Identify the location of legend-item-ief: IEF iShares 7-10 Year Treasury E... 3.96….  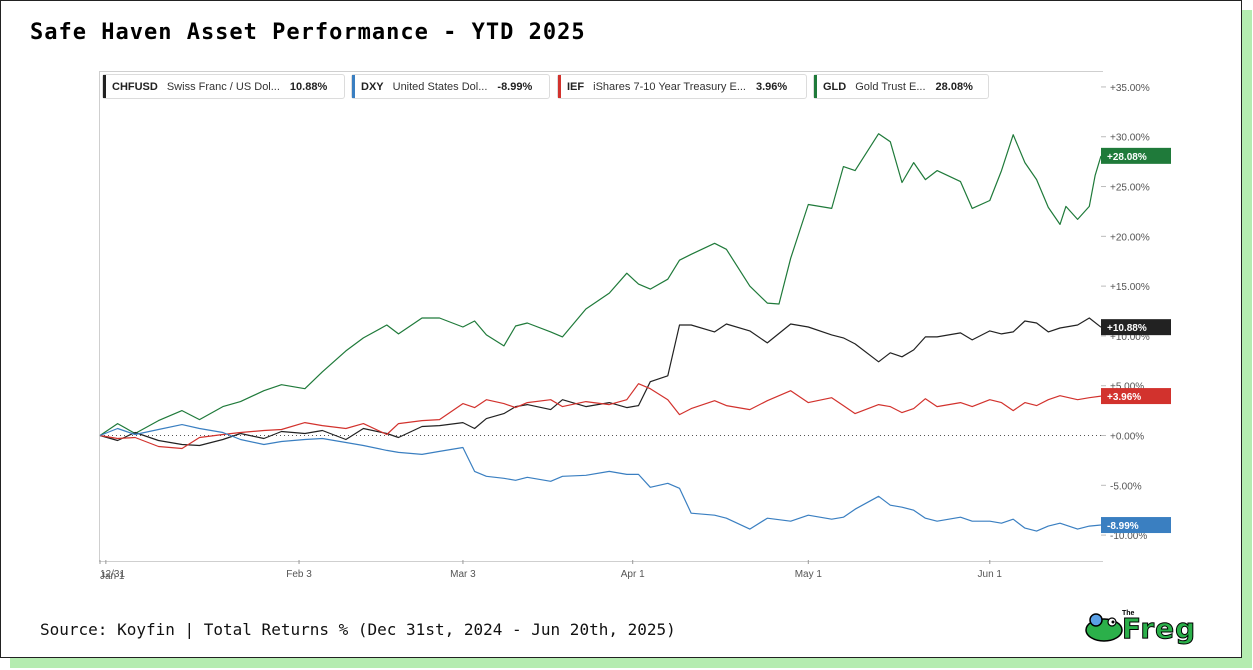
(682, 86).